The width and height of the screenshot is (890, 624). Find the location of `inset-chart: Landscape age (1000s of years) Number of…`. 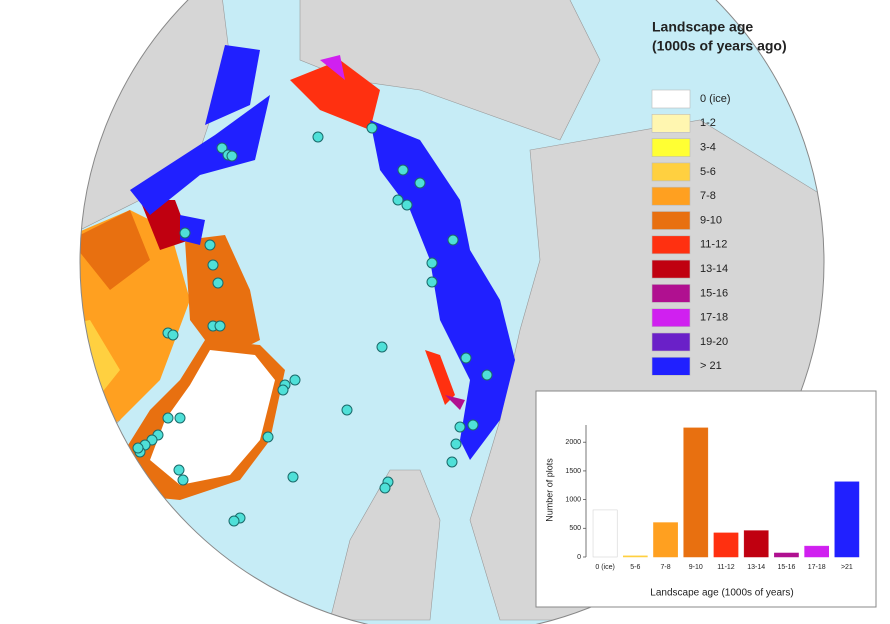

inset-chart: Landscape age (1000s of years) Number of… is located at coordinates (702, 512).